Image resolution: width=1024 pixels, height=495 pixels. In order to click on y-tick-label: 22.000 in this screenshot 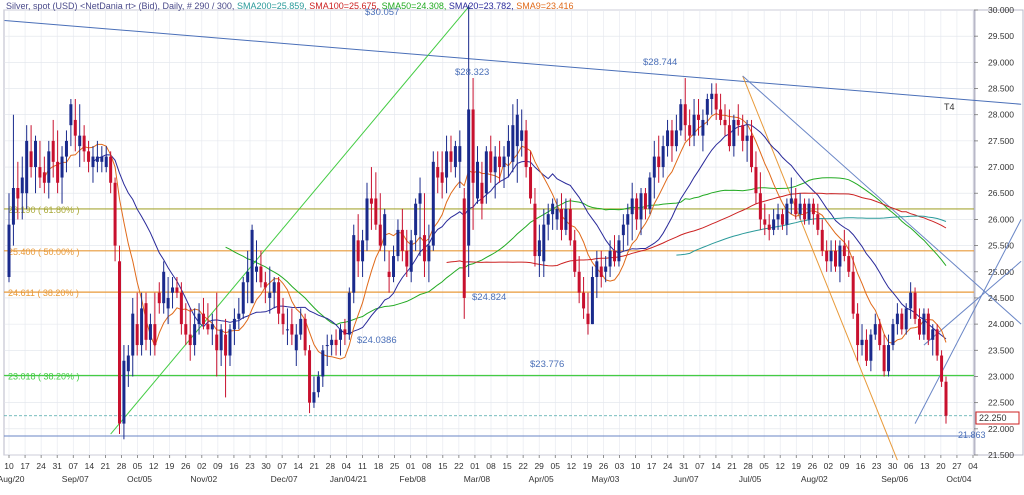, I will do `click(1001, 429)`.